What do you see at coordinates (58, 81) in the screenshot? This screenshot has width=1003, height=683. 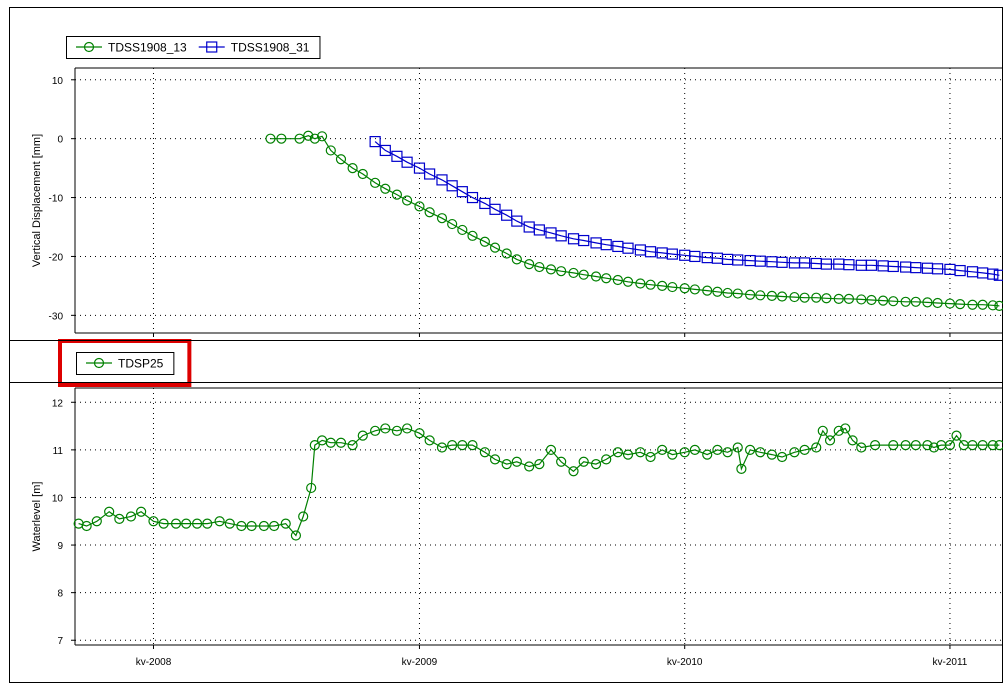 I see `y-tick-label: 10` at bounding box center [58, 81].